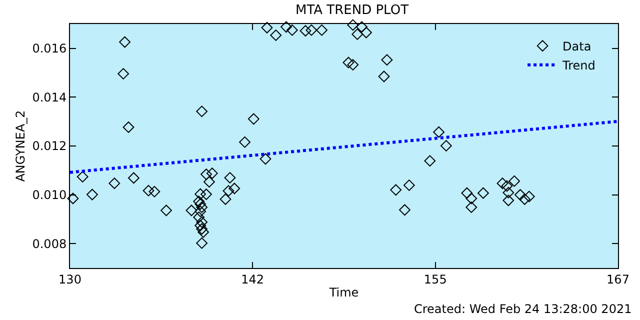 Image resolution: width=640 pixels, height=320 pixels. What do you see at coordinates (70, 279) in the screenshot?
I see `x-tick-label: 130` at bounding box center [70, 279].